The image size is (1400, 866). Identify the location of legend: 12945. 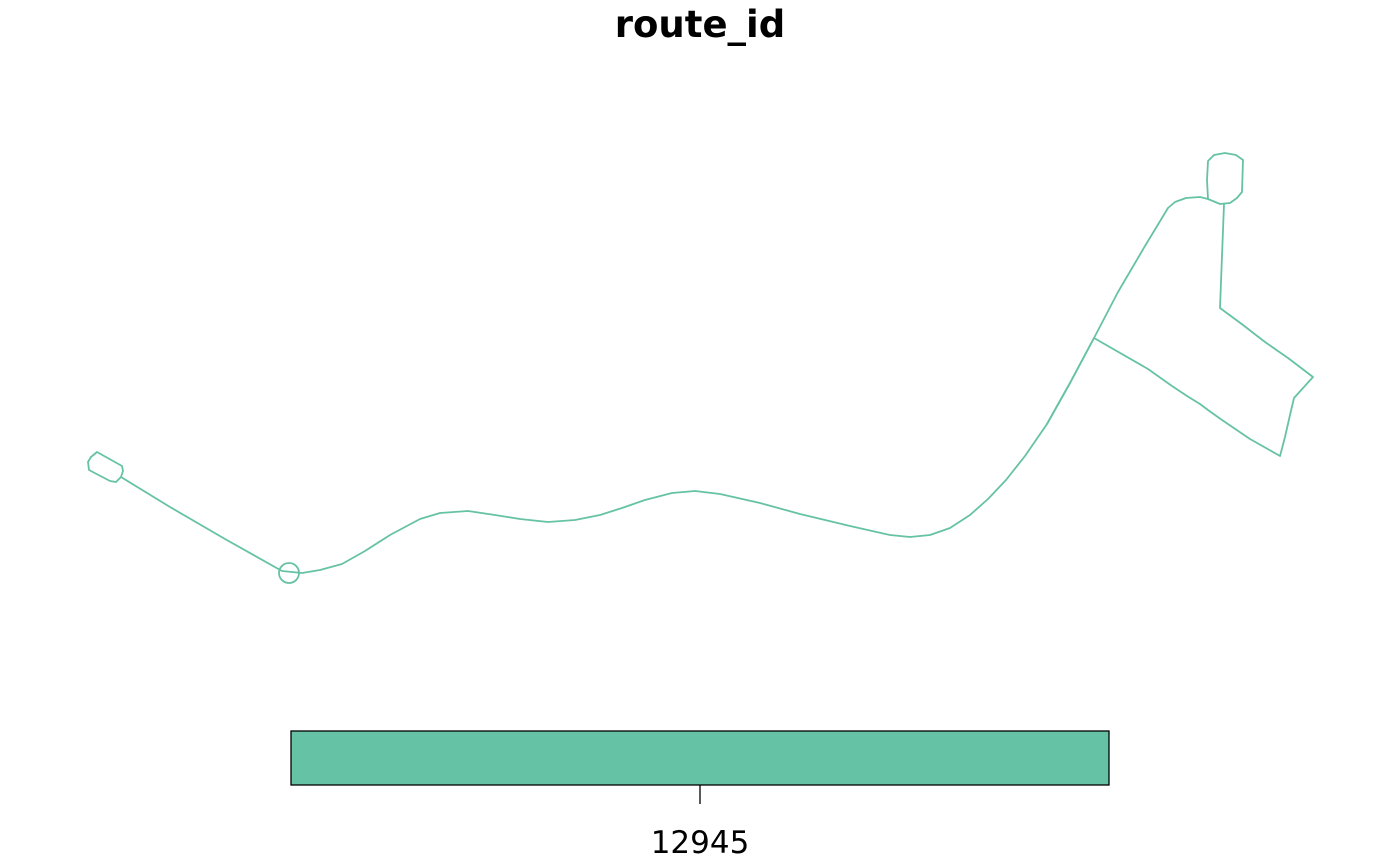
(700, 795).